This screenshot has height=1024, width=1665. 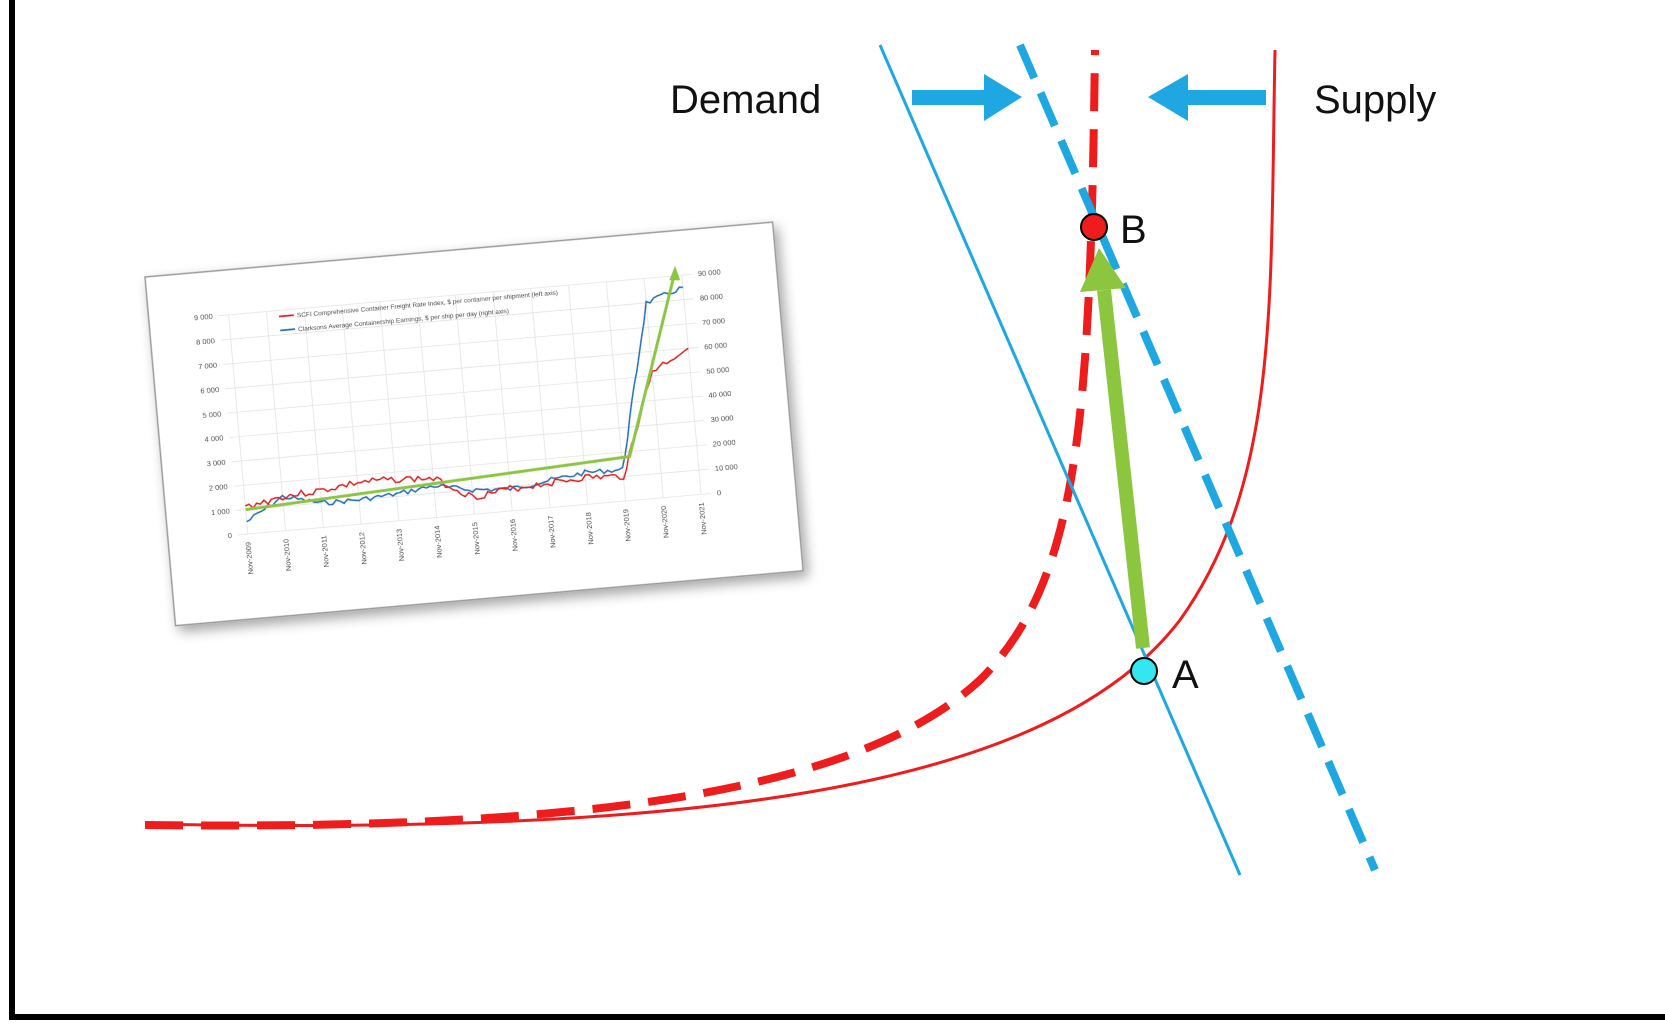 I want to click on inset-right-tick-label: 40 000, so click(x=720, y=394).